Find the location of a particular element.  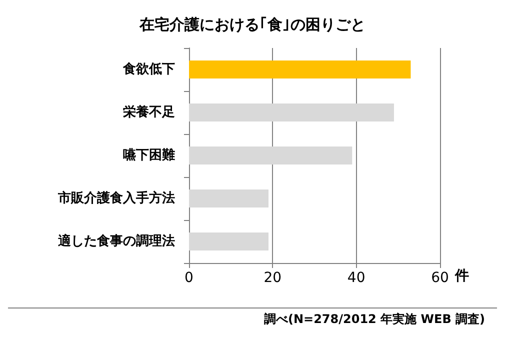

text: 調べ(N=278/2012 年実施 WEB 調査) is located at coordinates (374, 319).